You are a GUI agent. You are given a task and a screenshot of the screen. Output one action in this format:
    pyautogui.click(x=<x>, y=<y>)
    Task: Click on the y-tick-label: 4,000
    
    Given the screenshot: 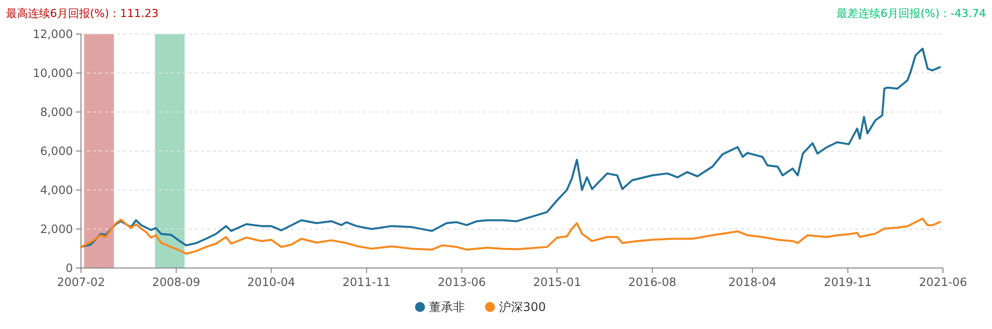 What is the action you would take?
    pyautogui.click(x=56, y=190)
    